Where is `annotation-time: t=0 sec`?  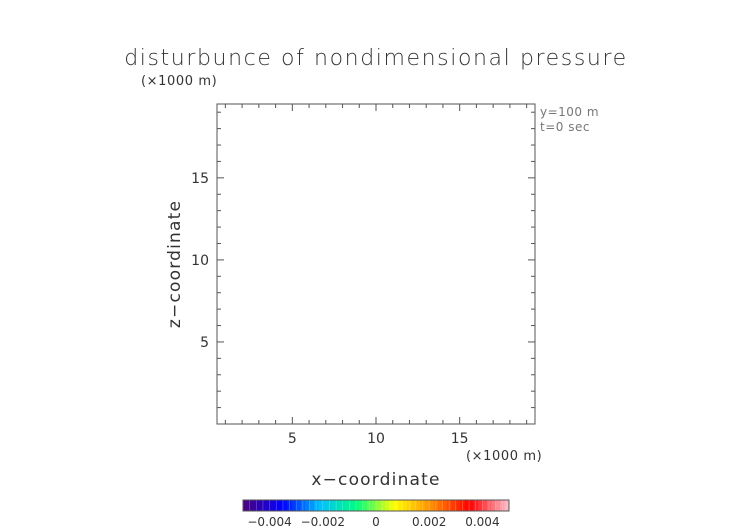 annotation-time: t=0 sec is located at coordinates (565, 127).